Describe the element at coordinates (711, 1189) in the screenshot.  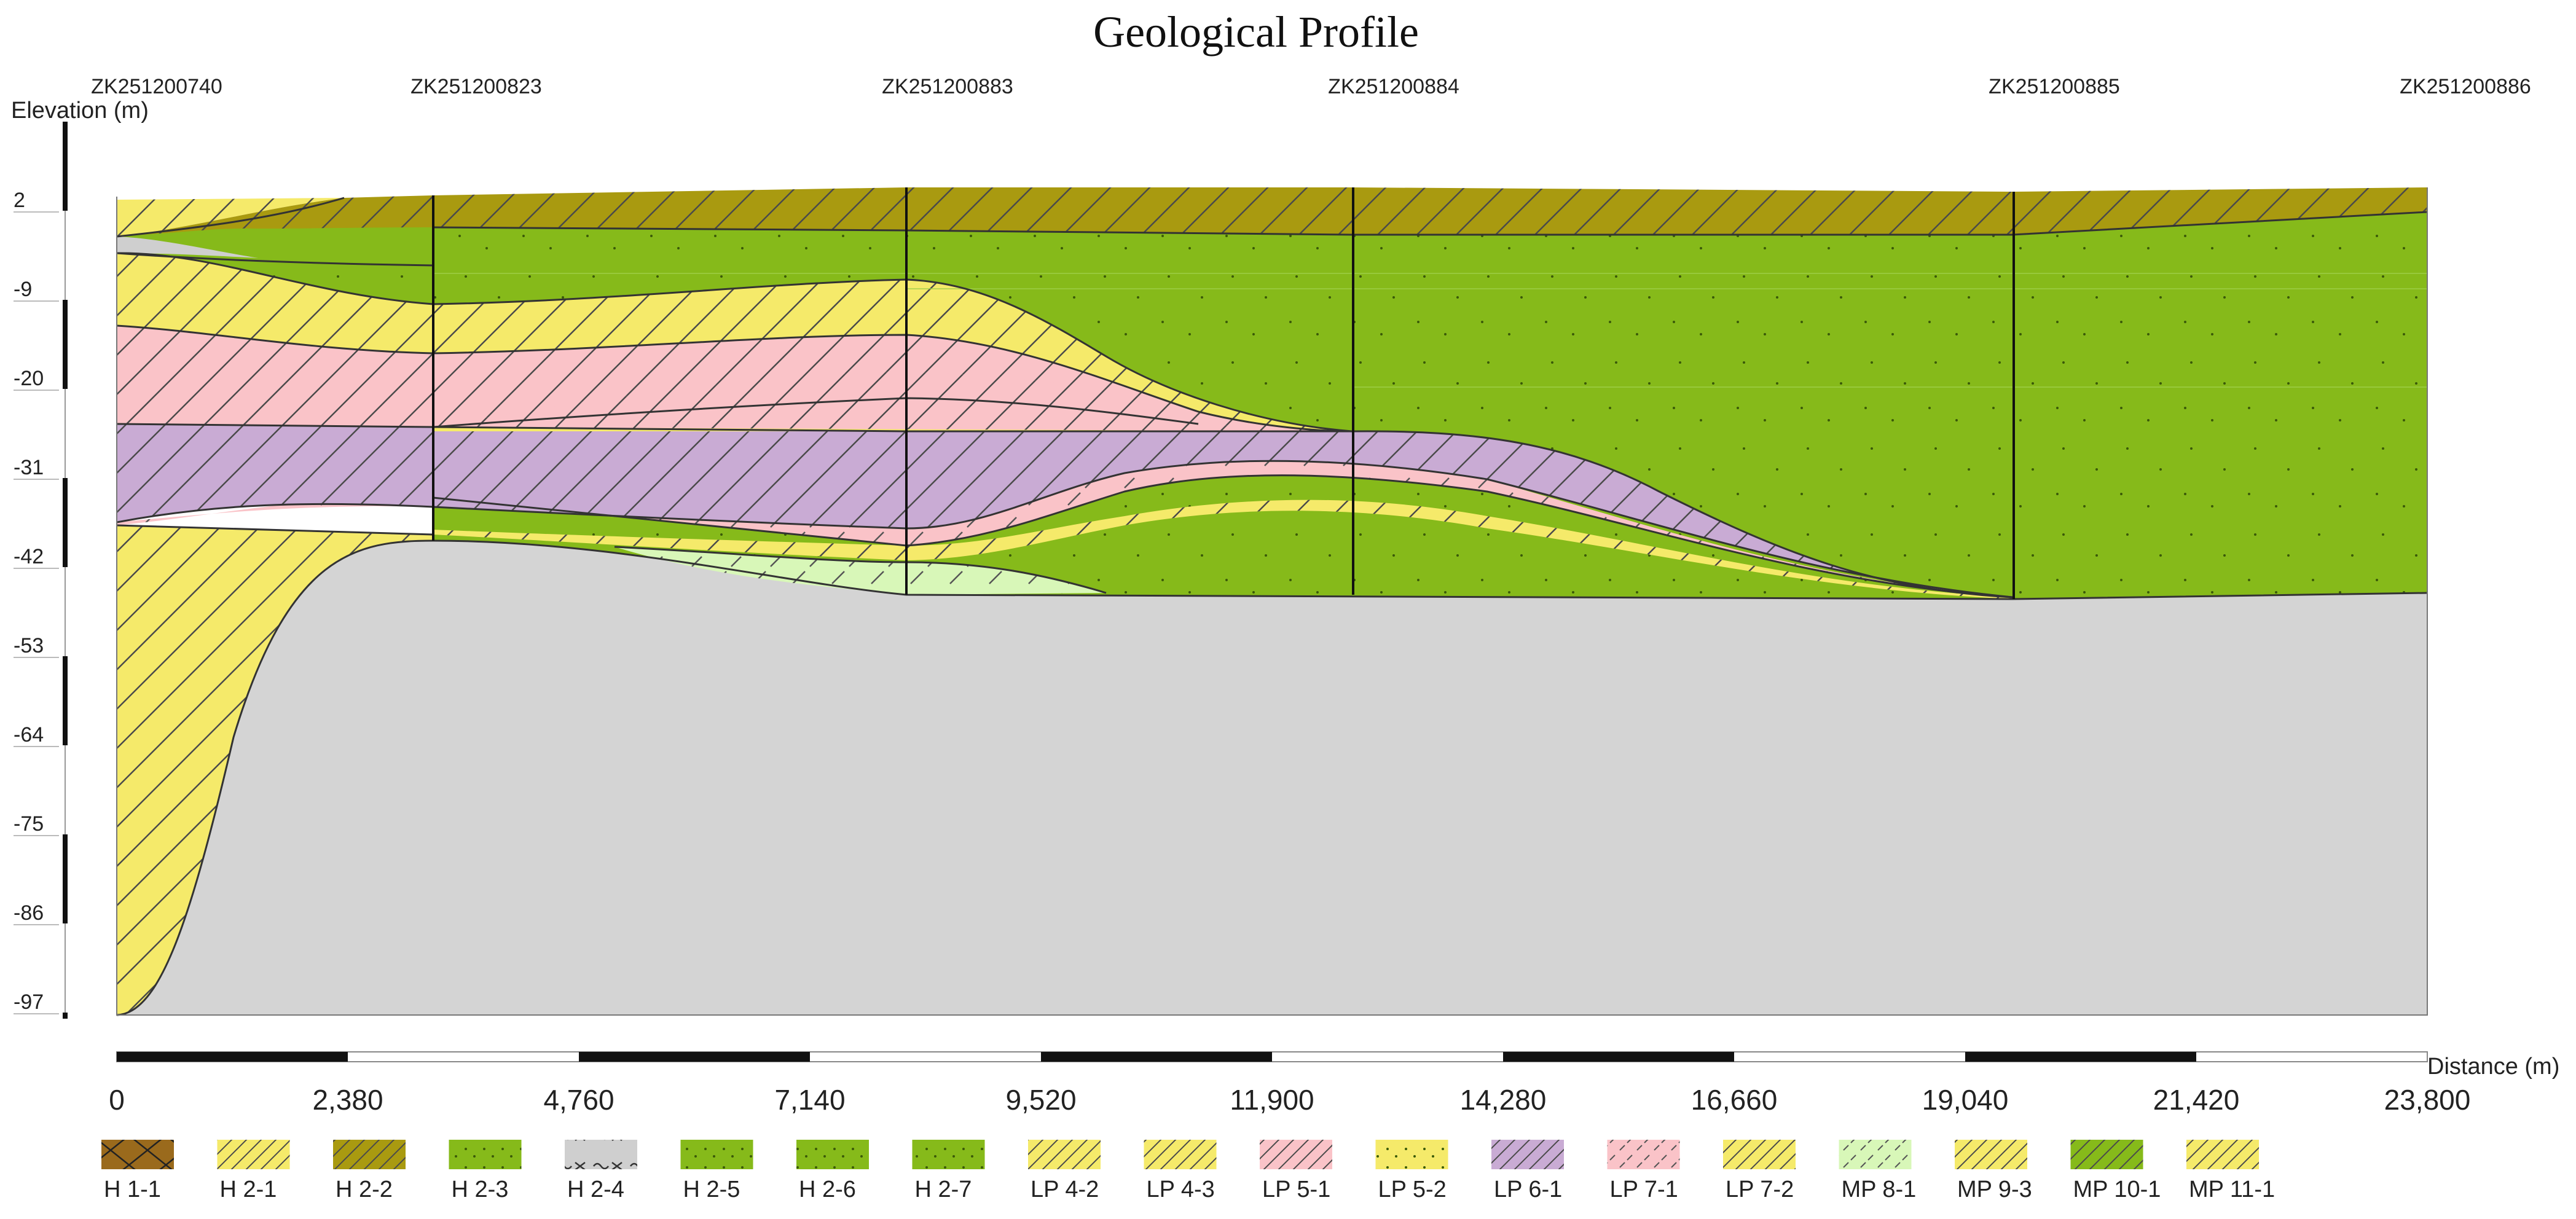
I see `legend-label: H 2-5` at that location.